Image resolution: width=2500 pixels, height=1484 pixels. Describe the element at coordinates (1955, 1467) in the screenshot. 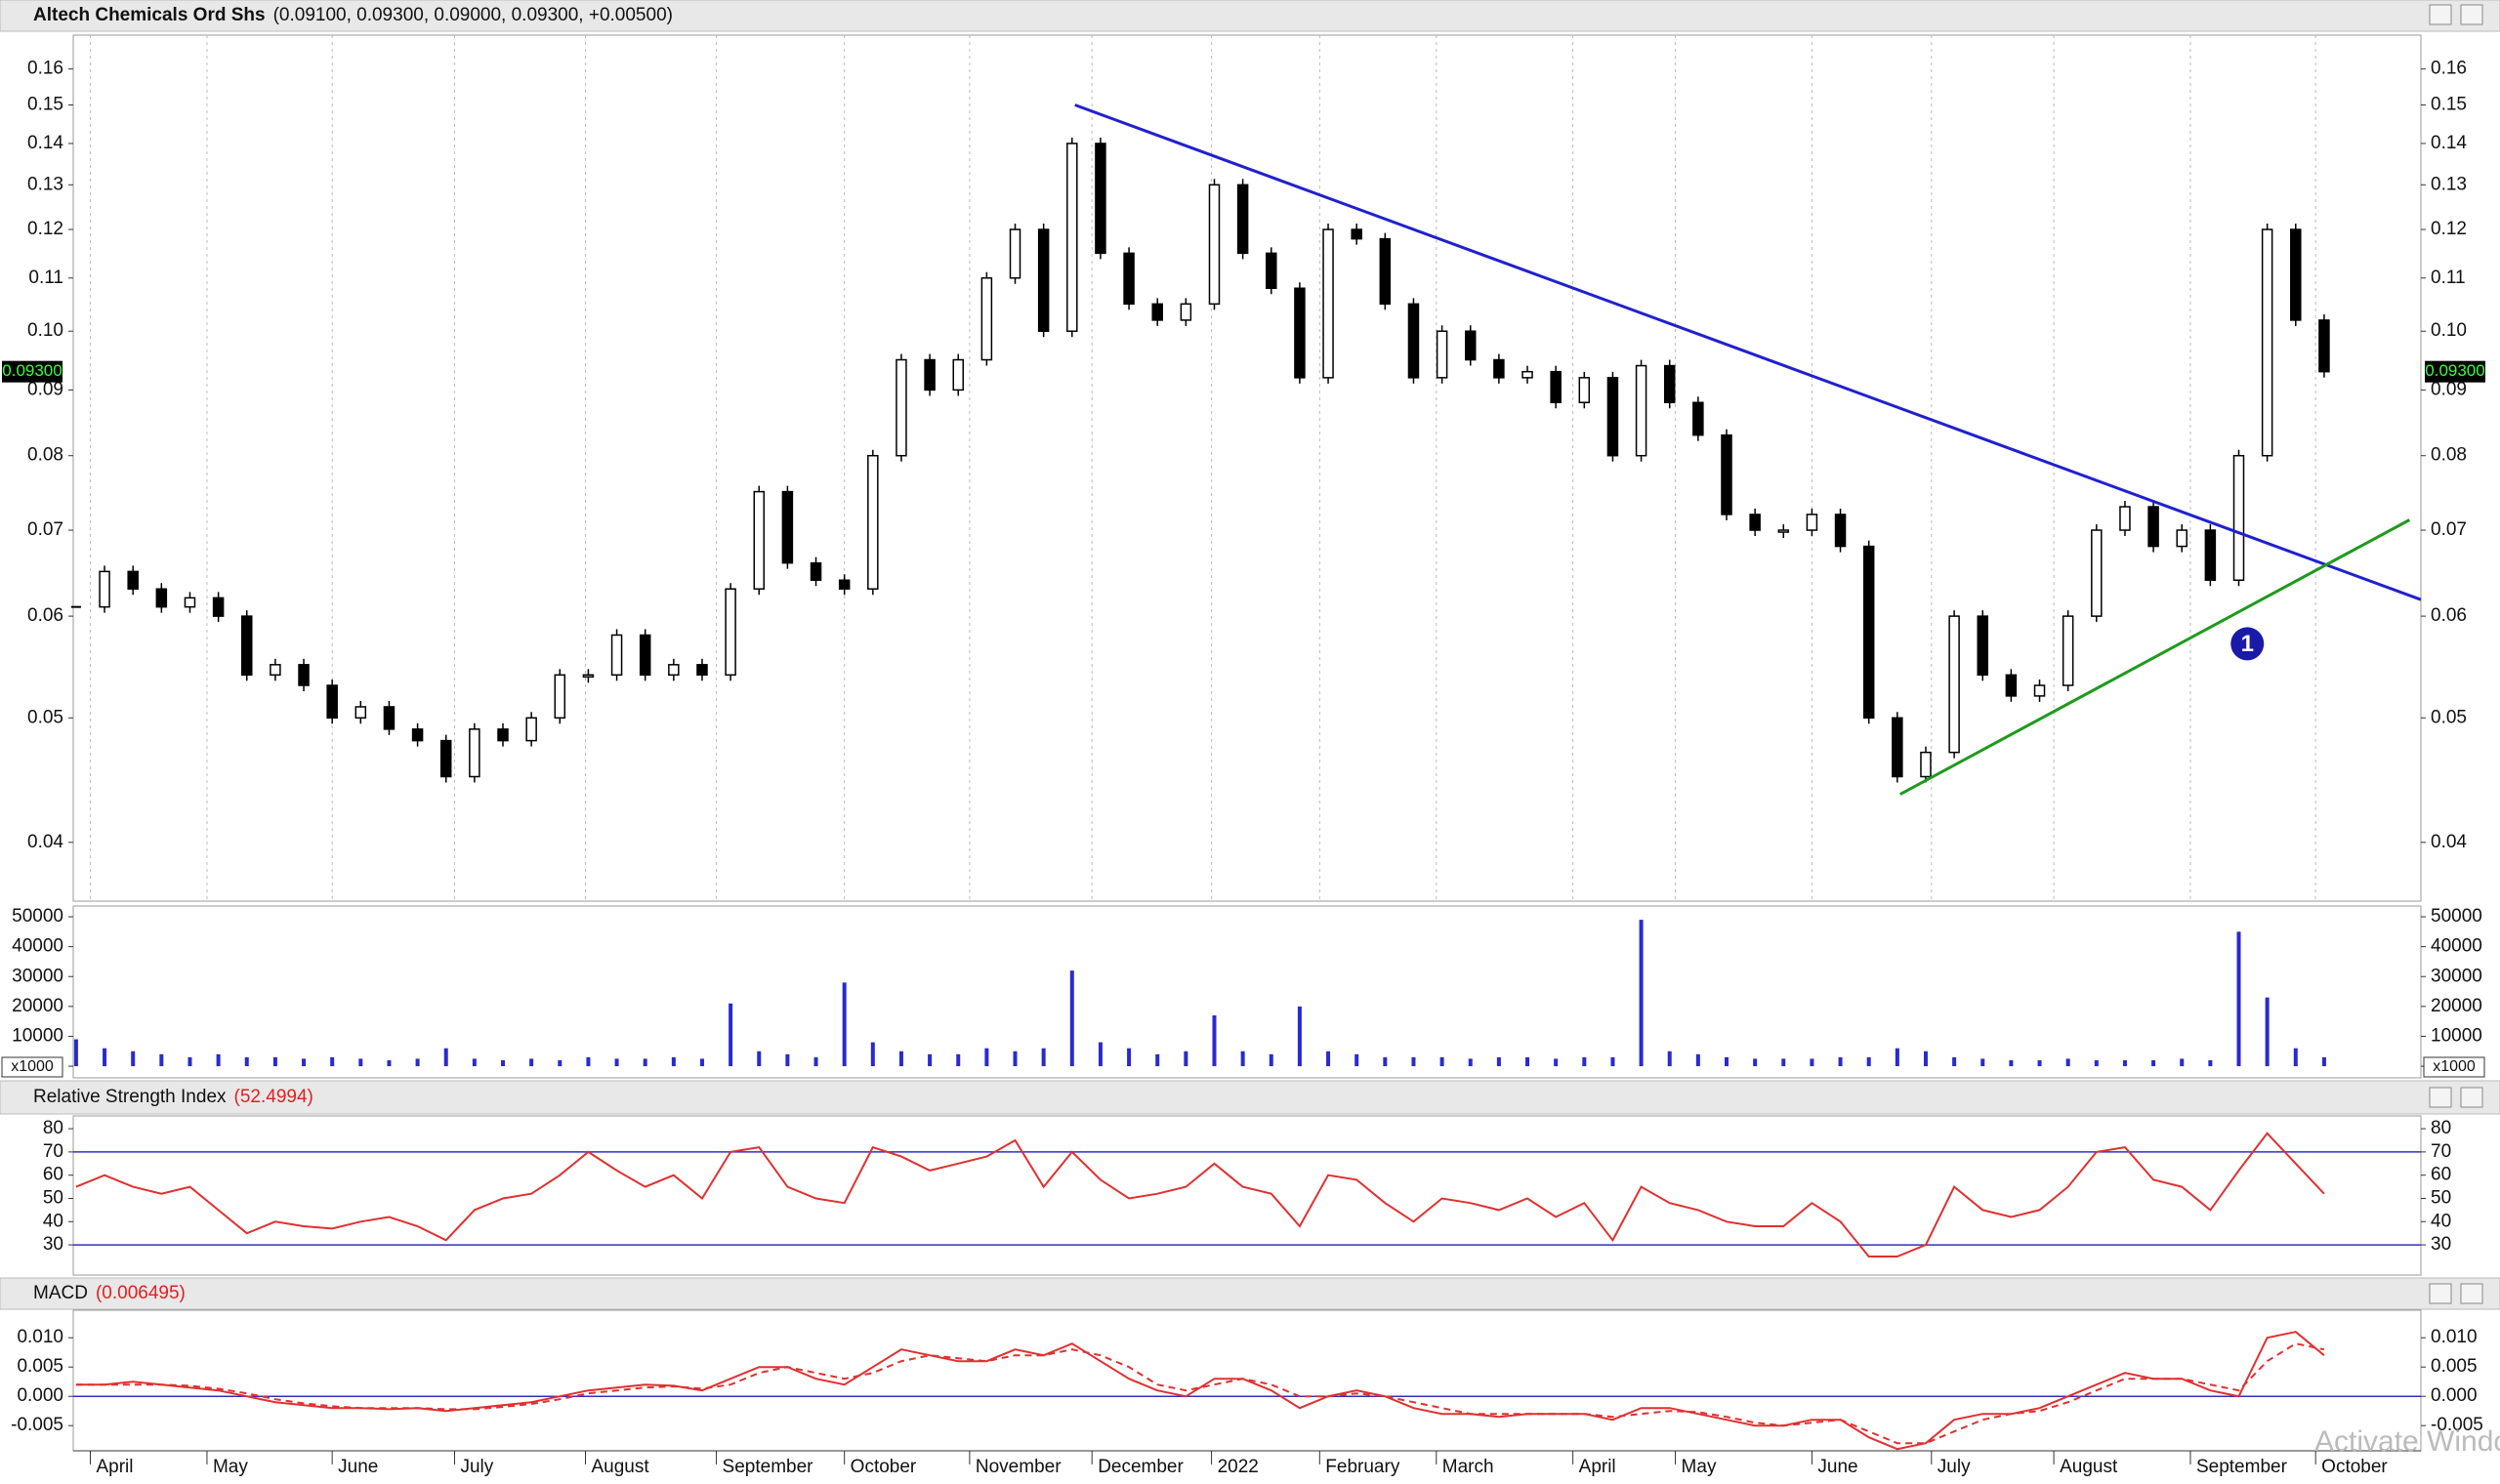

I see `x-tick-label: July` at that location.